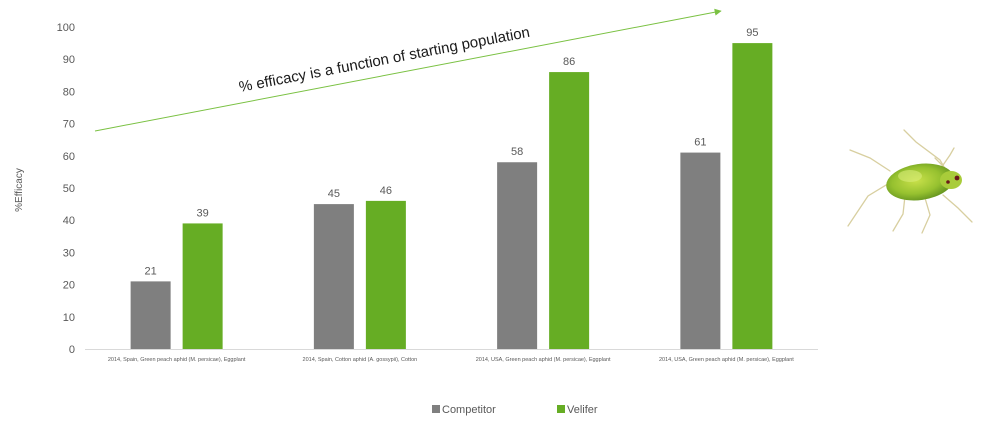  I want to click on data-label: 95, so click(752, 33).